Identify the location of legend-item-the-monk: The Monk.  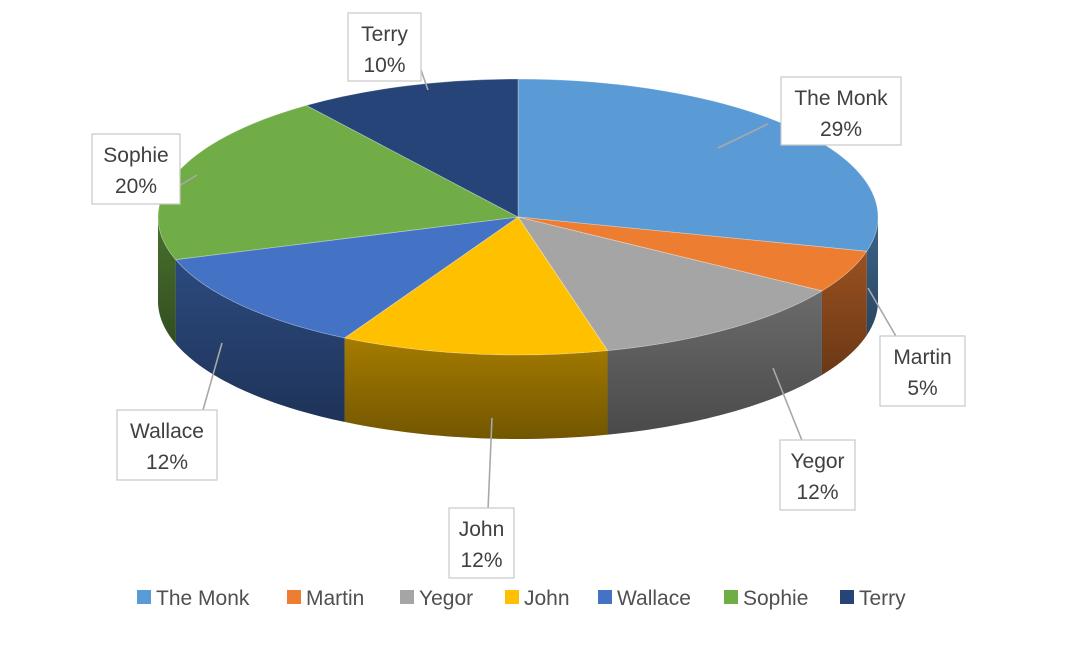
(193, 598).